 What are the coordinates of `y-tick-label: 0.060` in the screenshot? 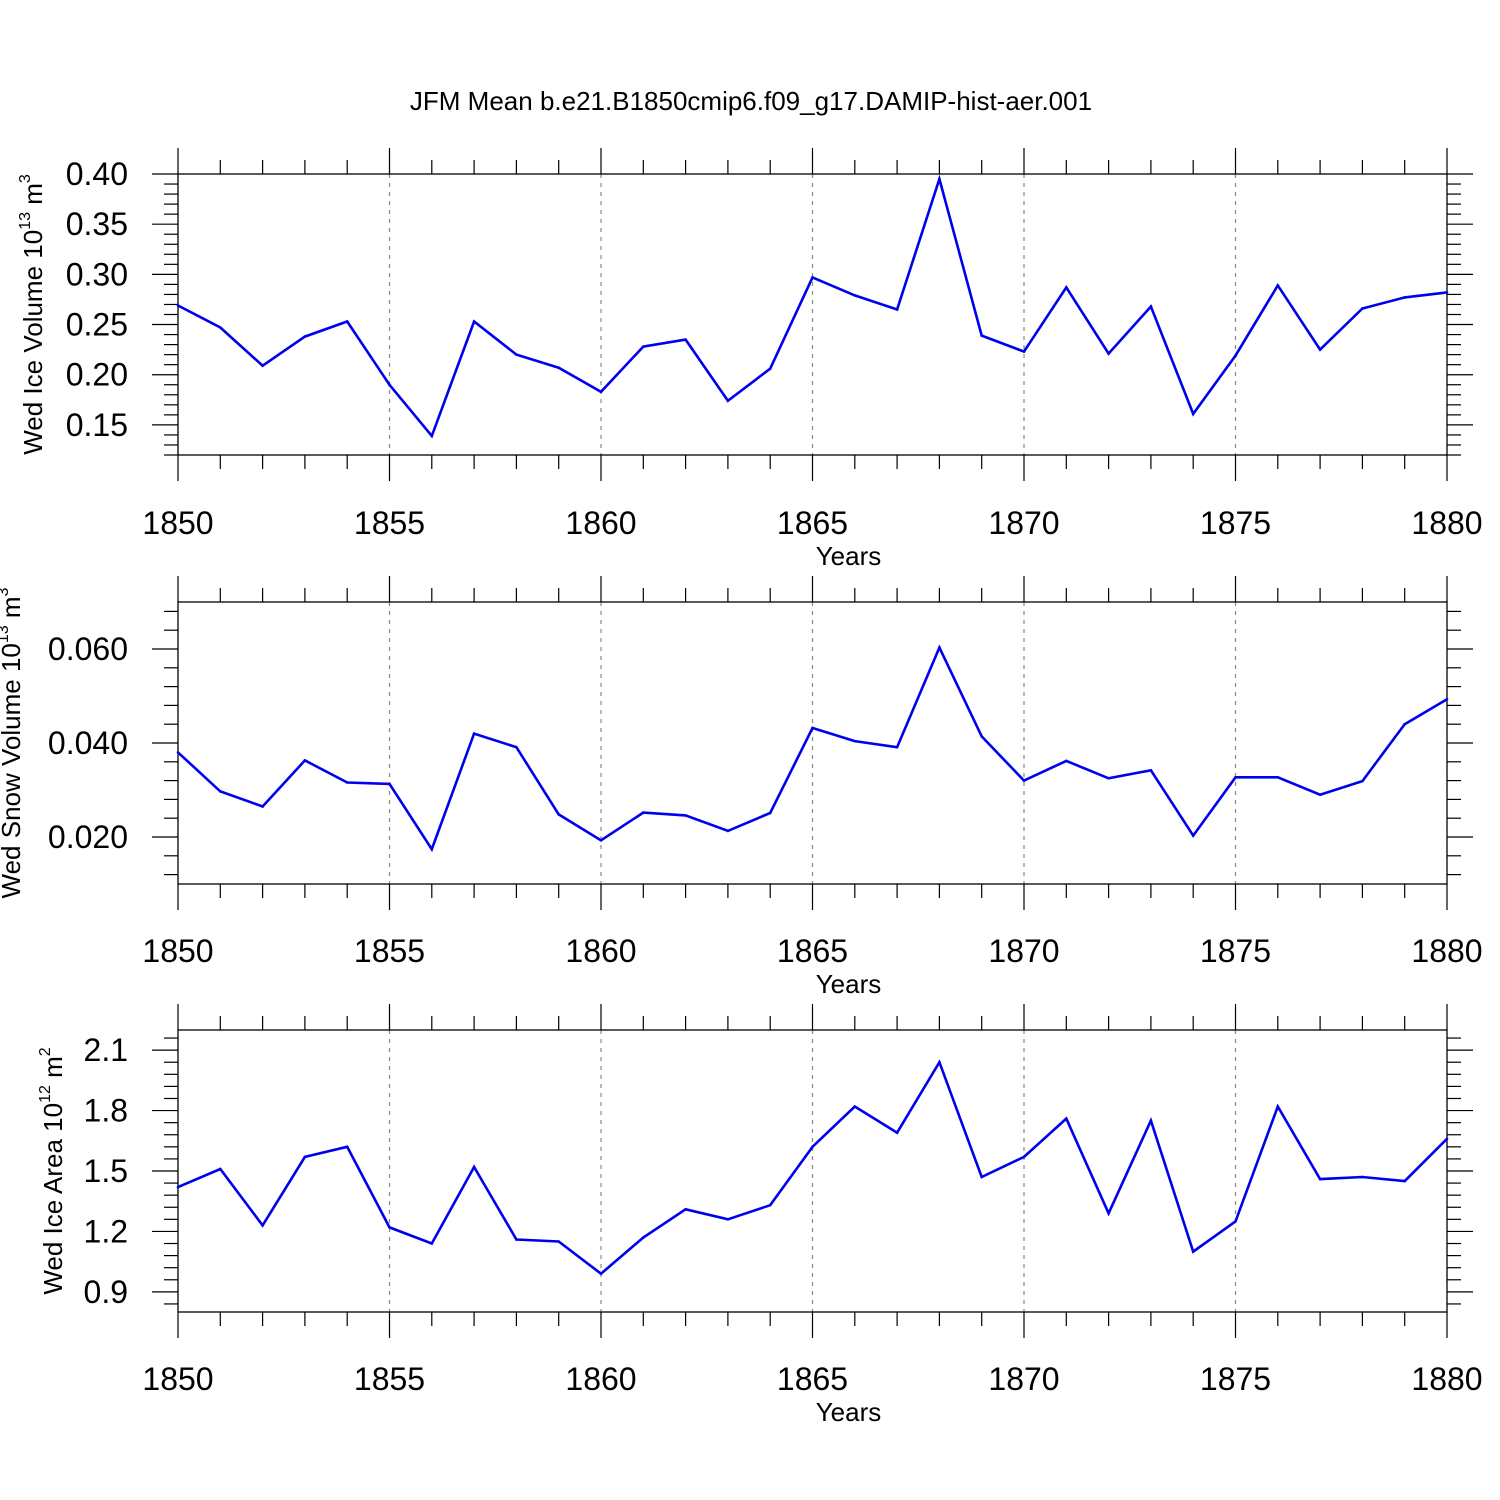 It's located at (88, 649).